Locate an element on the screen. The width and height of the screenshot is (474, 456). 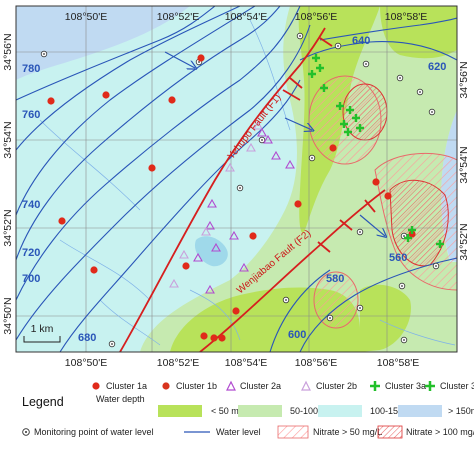
cluster-2b-symbol is located at coordinates (306, 385).